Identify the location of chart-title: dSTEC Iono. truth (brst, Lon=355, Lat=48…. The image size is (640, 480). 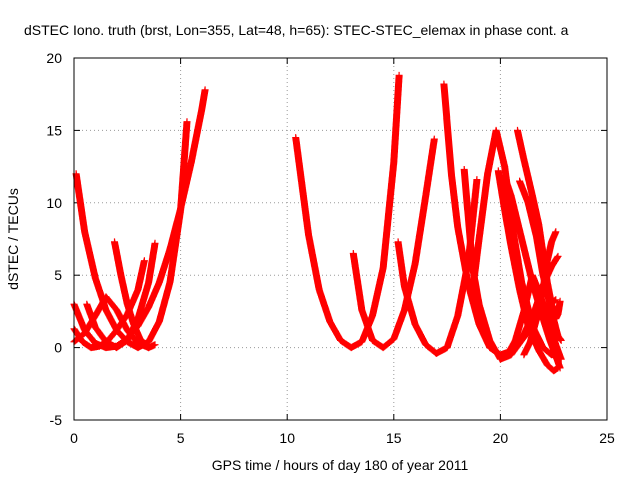
(296, 30).